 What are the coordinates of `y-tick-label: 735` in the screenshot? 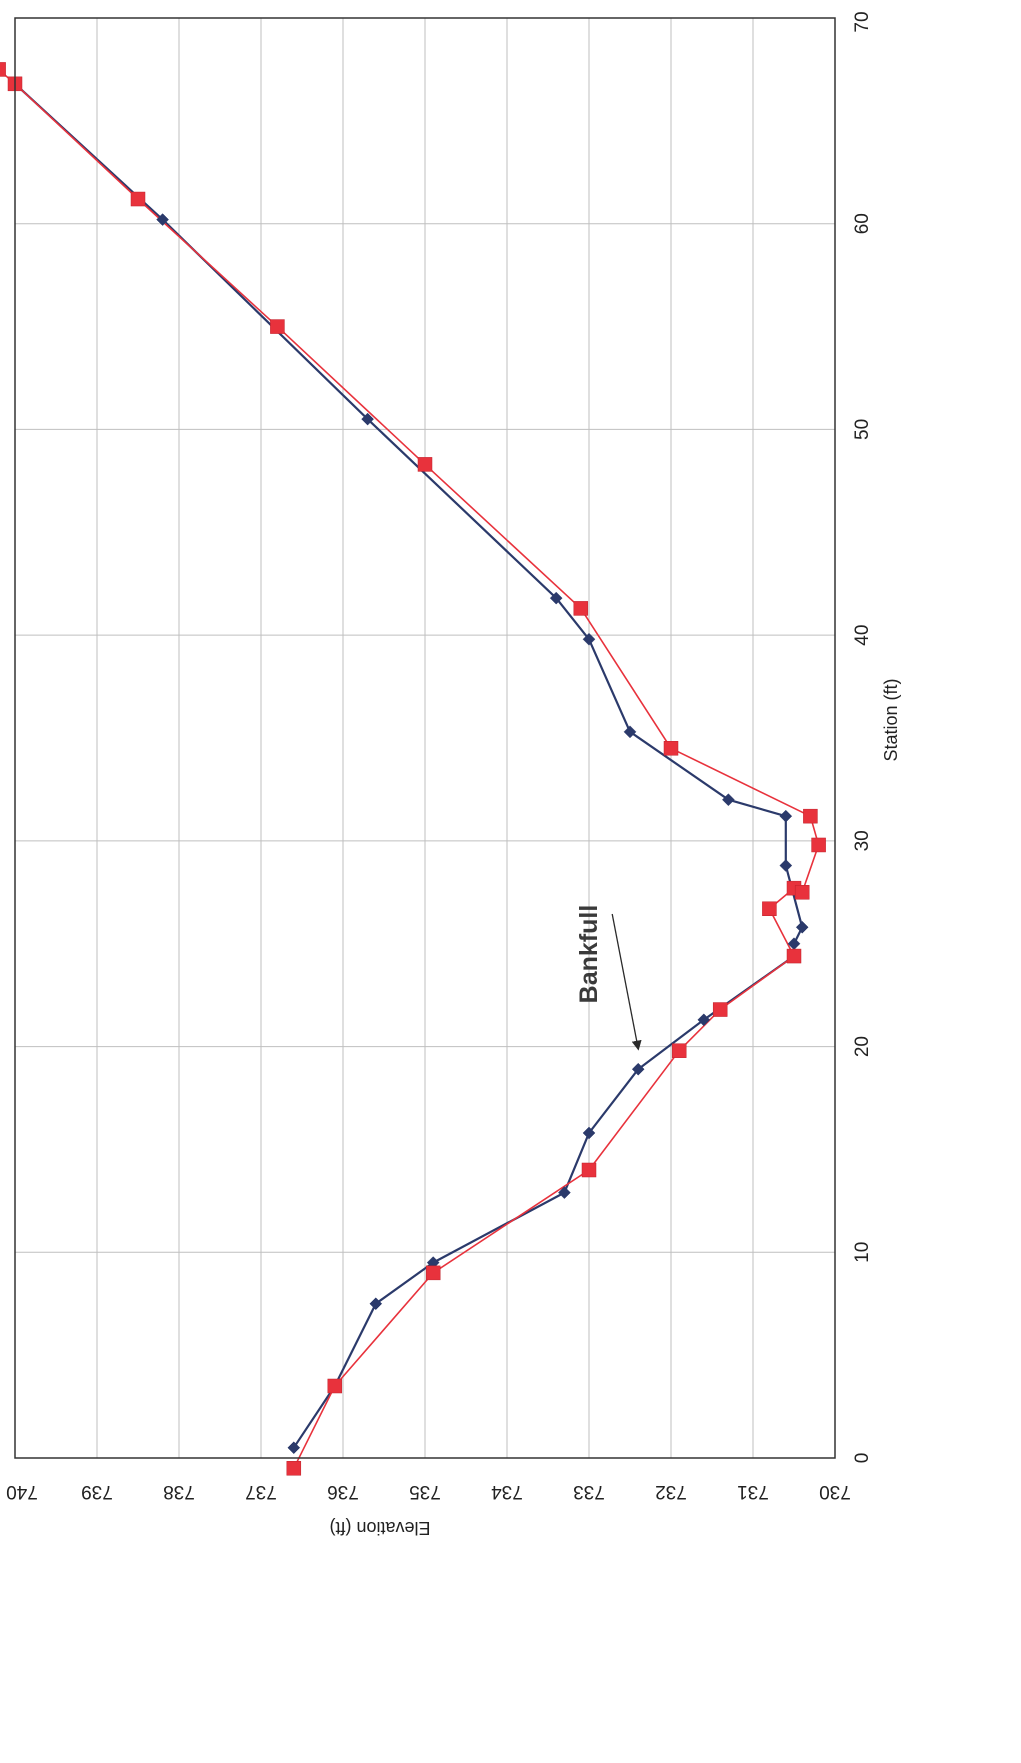 It's located at (425, 1491).